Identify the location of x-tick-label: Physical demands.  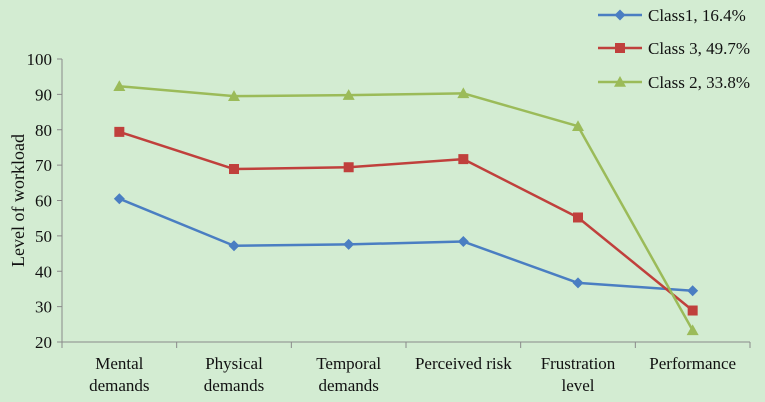
(234, 374).